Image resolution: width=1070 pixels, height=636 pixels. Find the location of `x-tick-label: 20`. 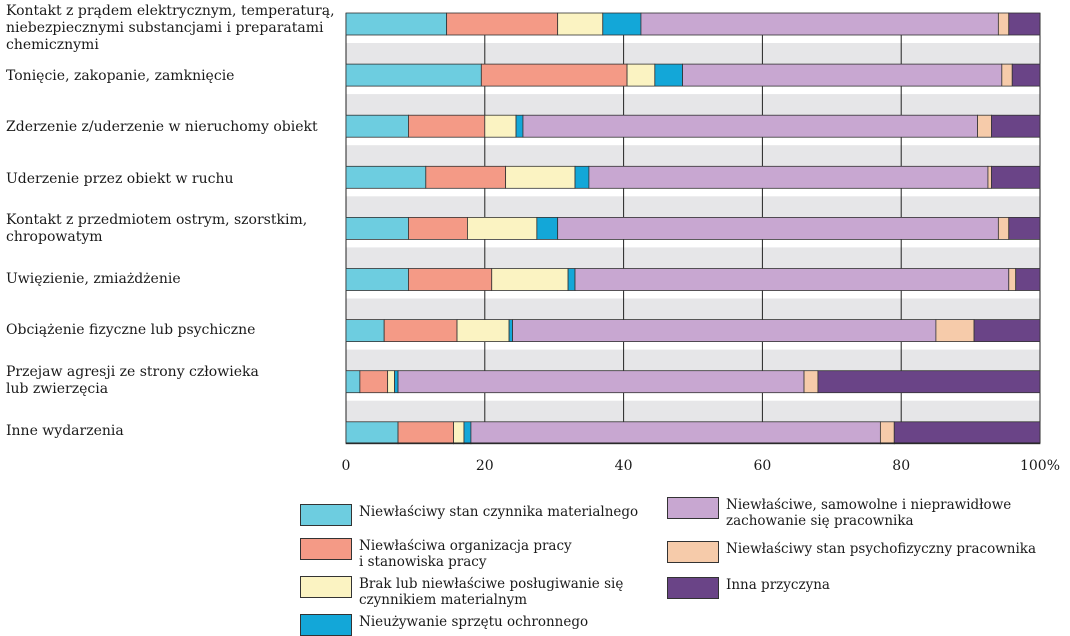

x-tick-label: 20 is located at coordinates (485, 466).